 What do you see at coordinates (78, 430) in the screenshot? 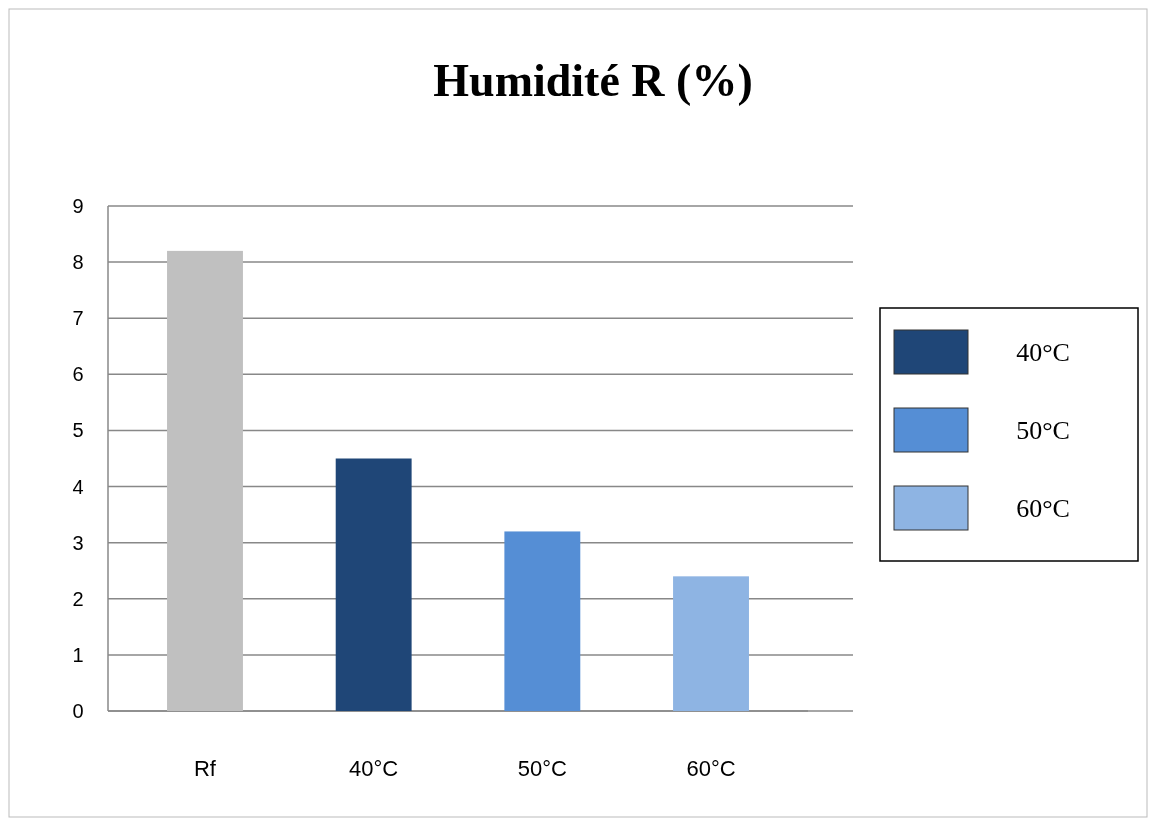
I see `y-tick-label: 5` at bounding box center [78, 430].